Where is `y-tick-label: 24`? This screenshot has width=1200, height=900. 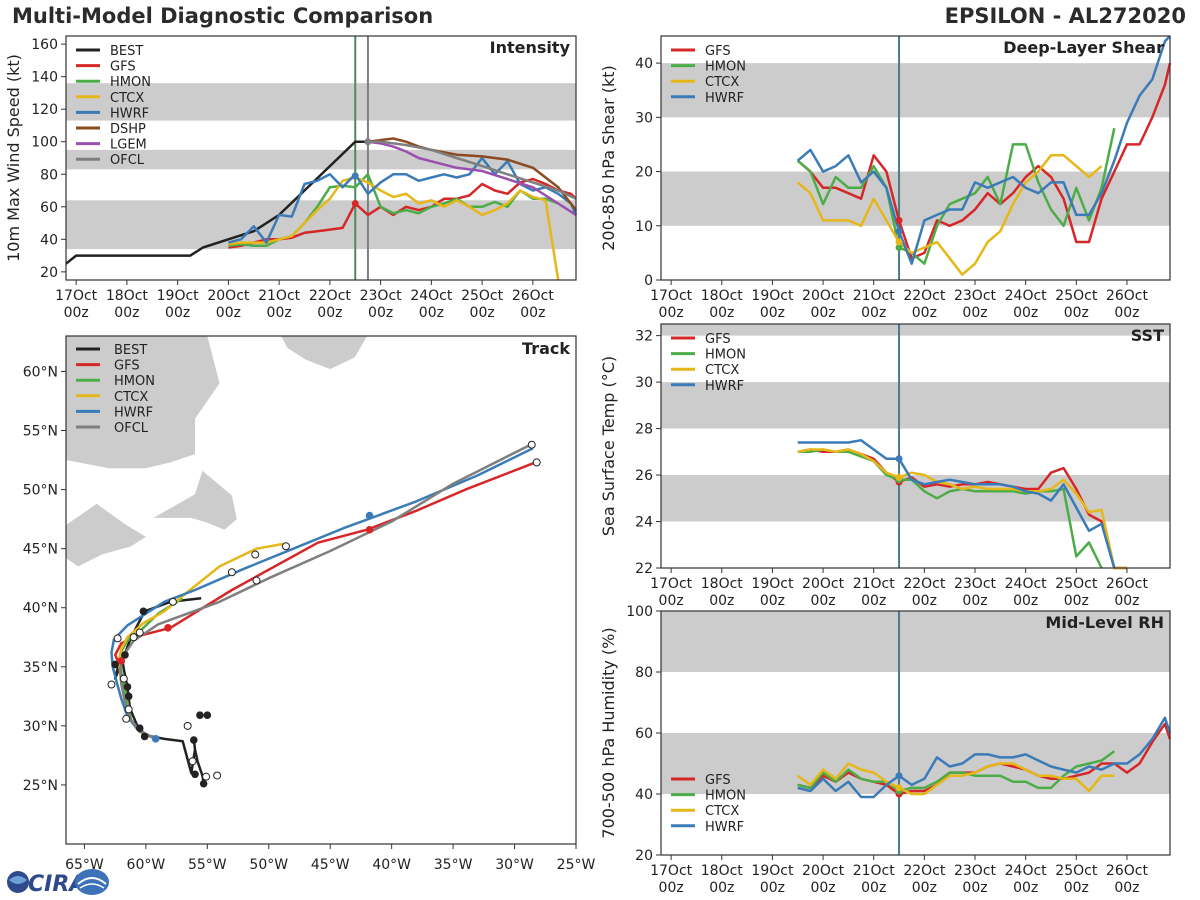
y-tick-label: 24 is located at coordinates (644, 523).